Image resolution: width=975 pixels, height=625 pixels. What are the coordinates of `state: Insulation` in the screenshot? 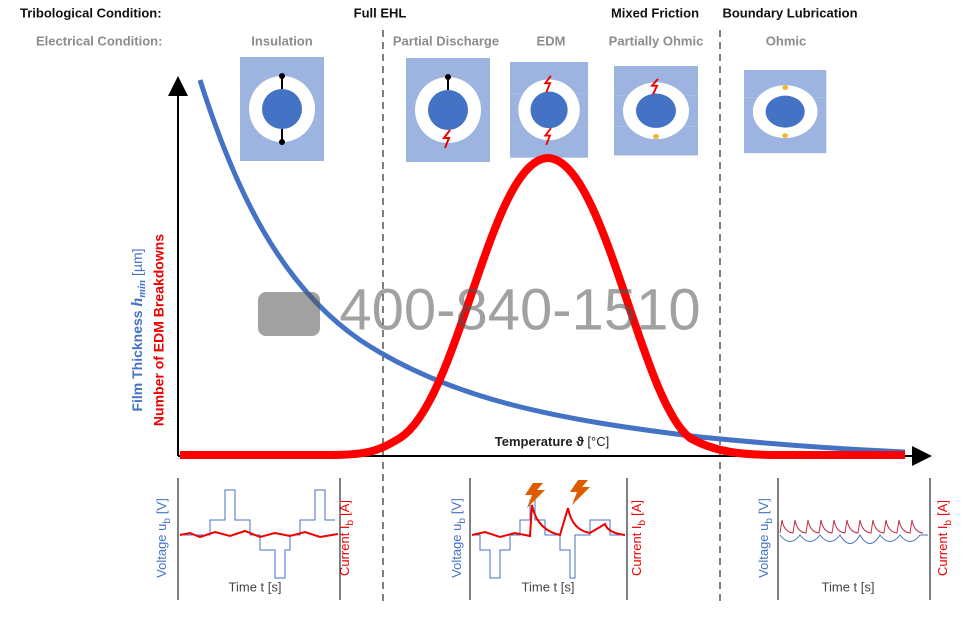 It's located at (281, 40).